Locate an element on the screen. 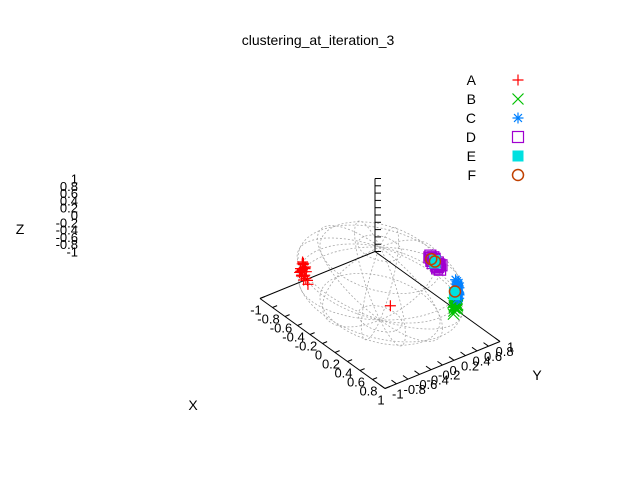 This screenshot has height=480, width=640. legend-marker-e is located at coordinates (518, 156).